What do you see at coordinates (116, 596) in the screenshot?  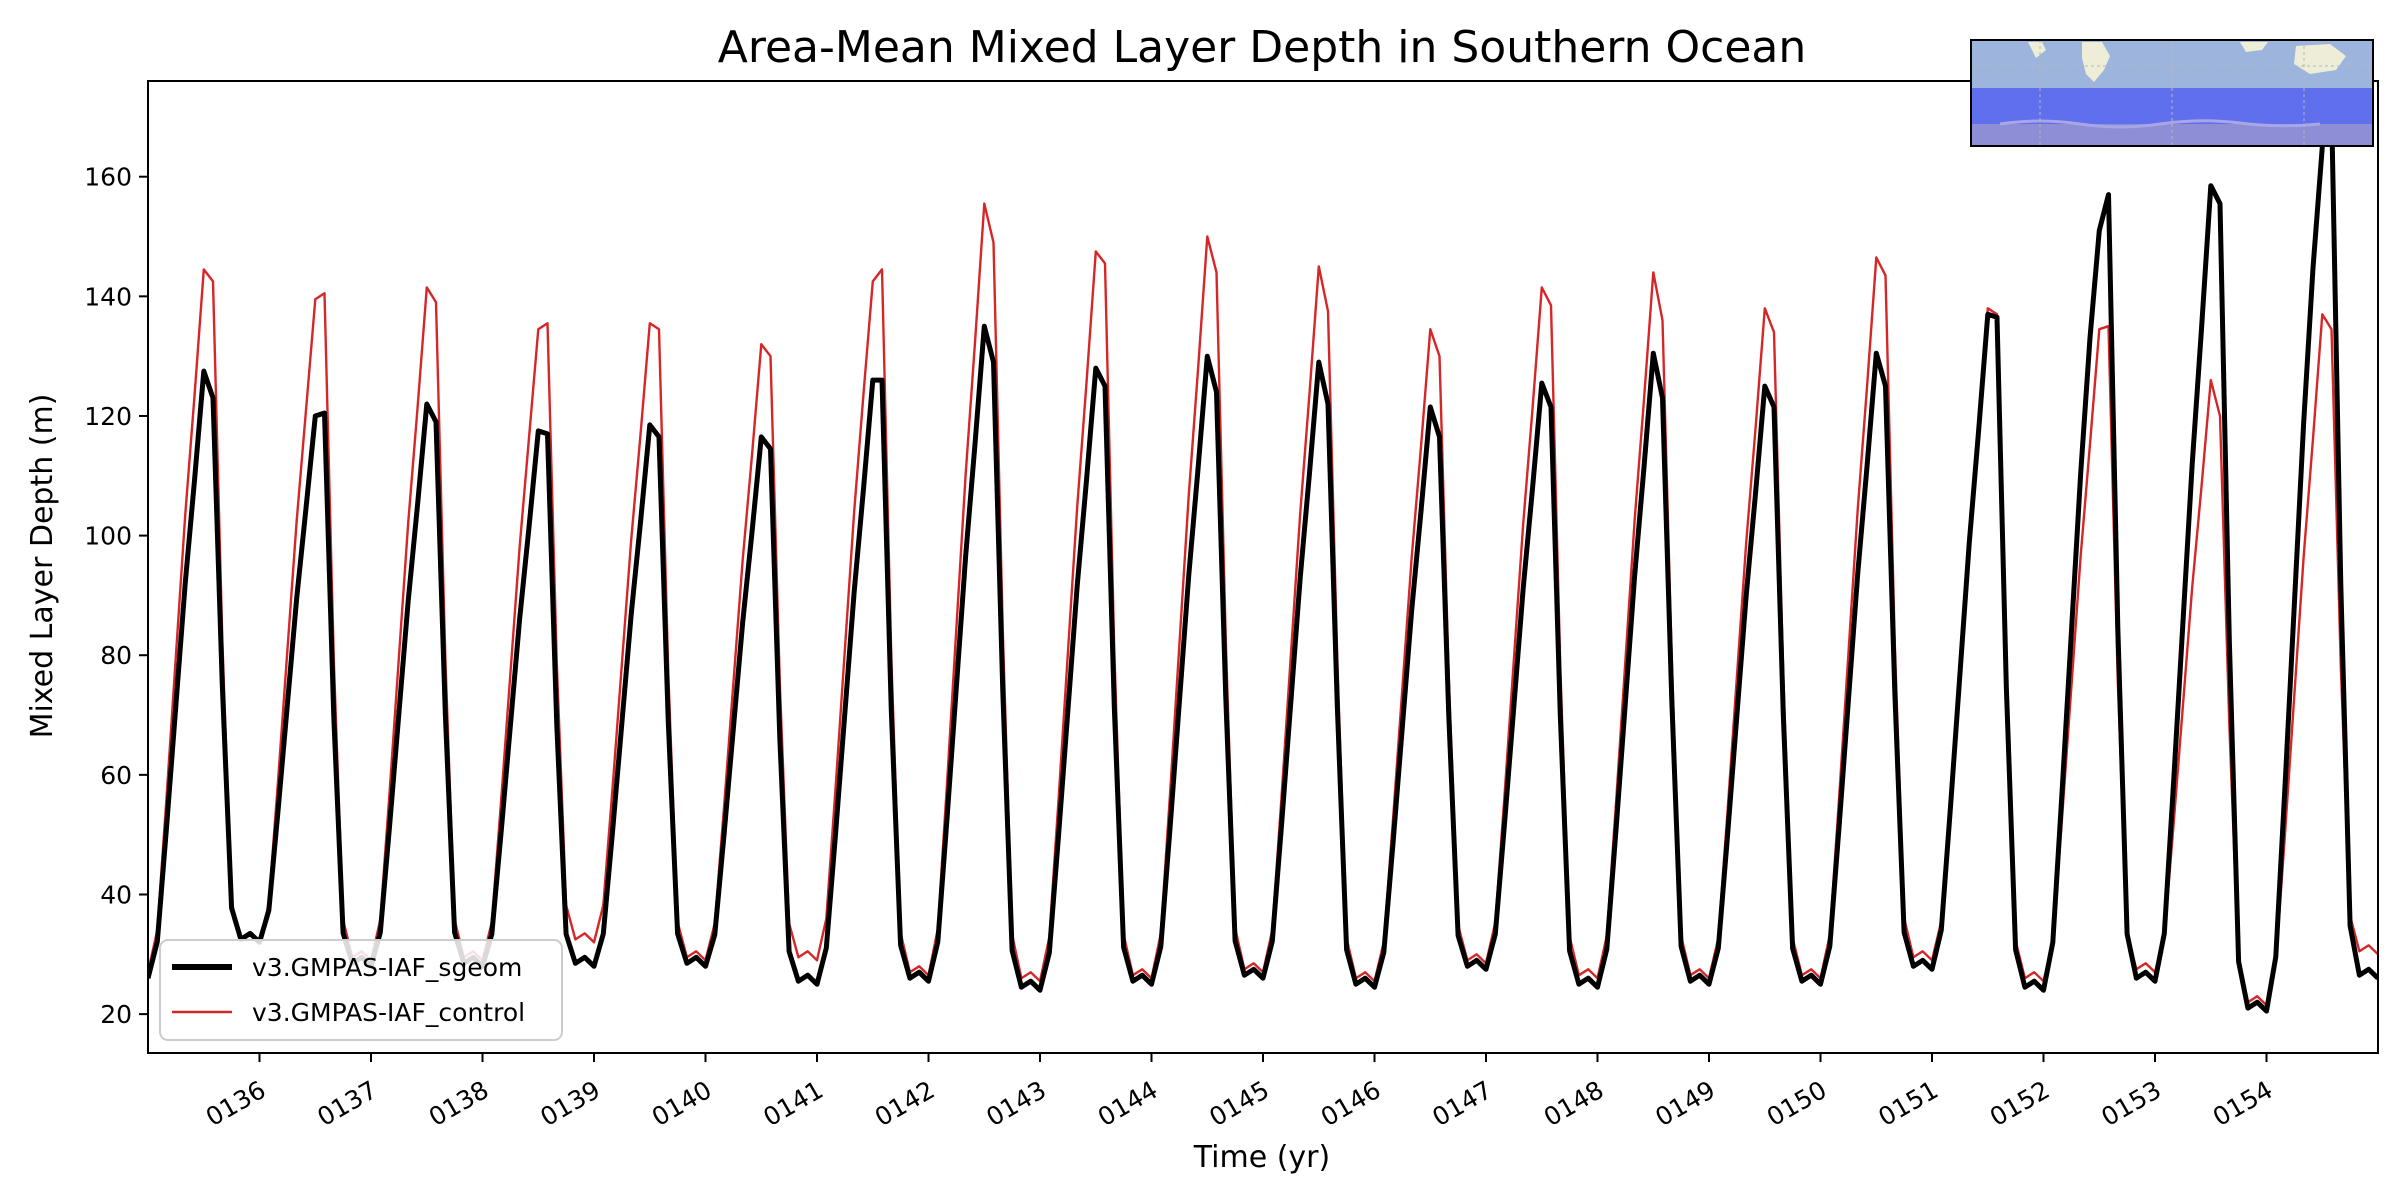 I see `y-axis-ticks: 20 40 60 80 100 120 140 160` at bounding box center [116, 596].